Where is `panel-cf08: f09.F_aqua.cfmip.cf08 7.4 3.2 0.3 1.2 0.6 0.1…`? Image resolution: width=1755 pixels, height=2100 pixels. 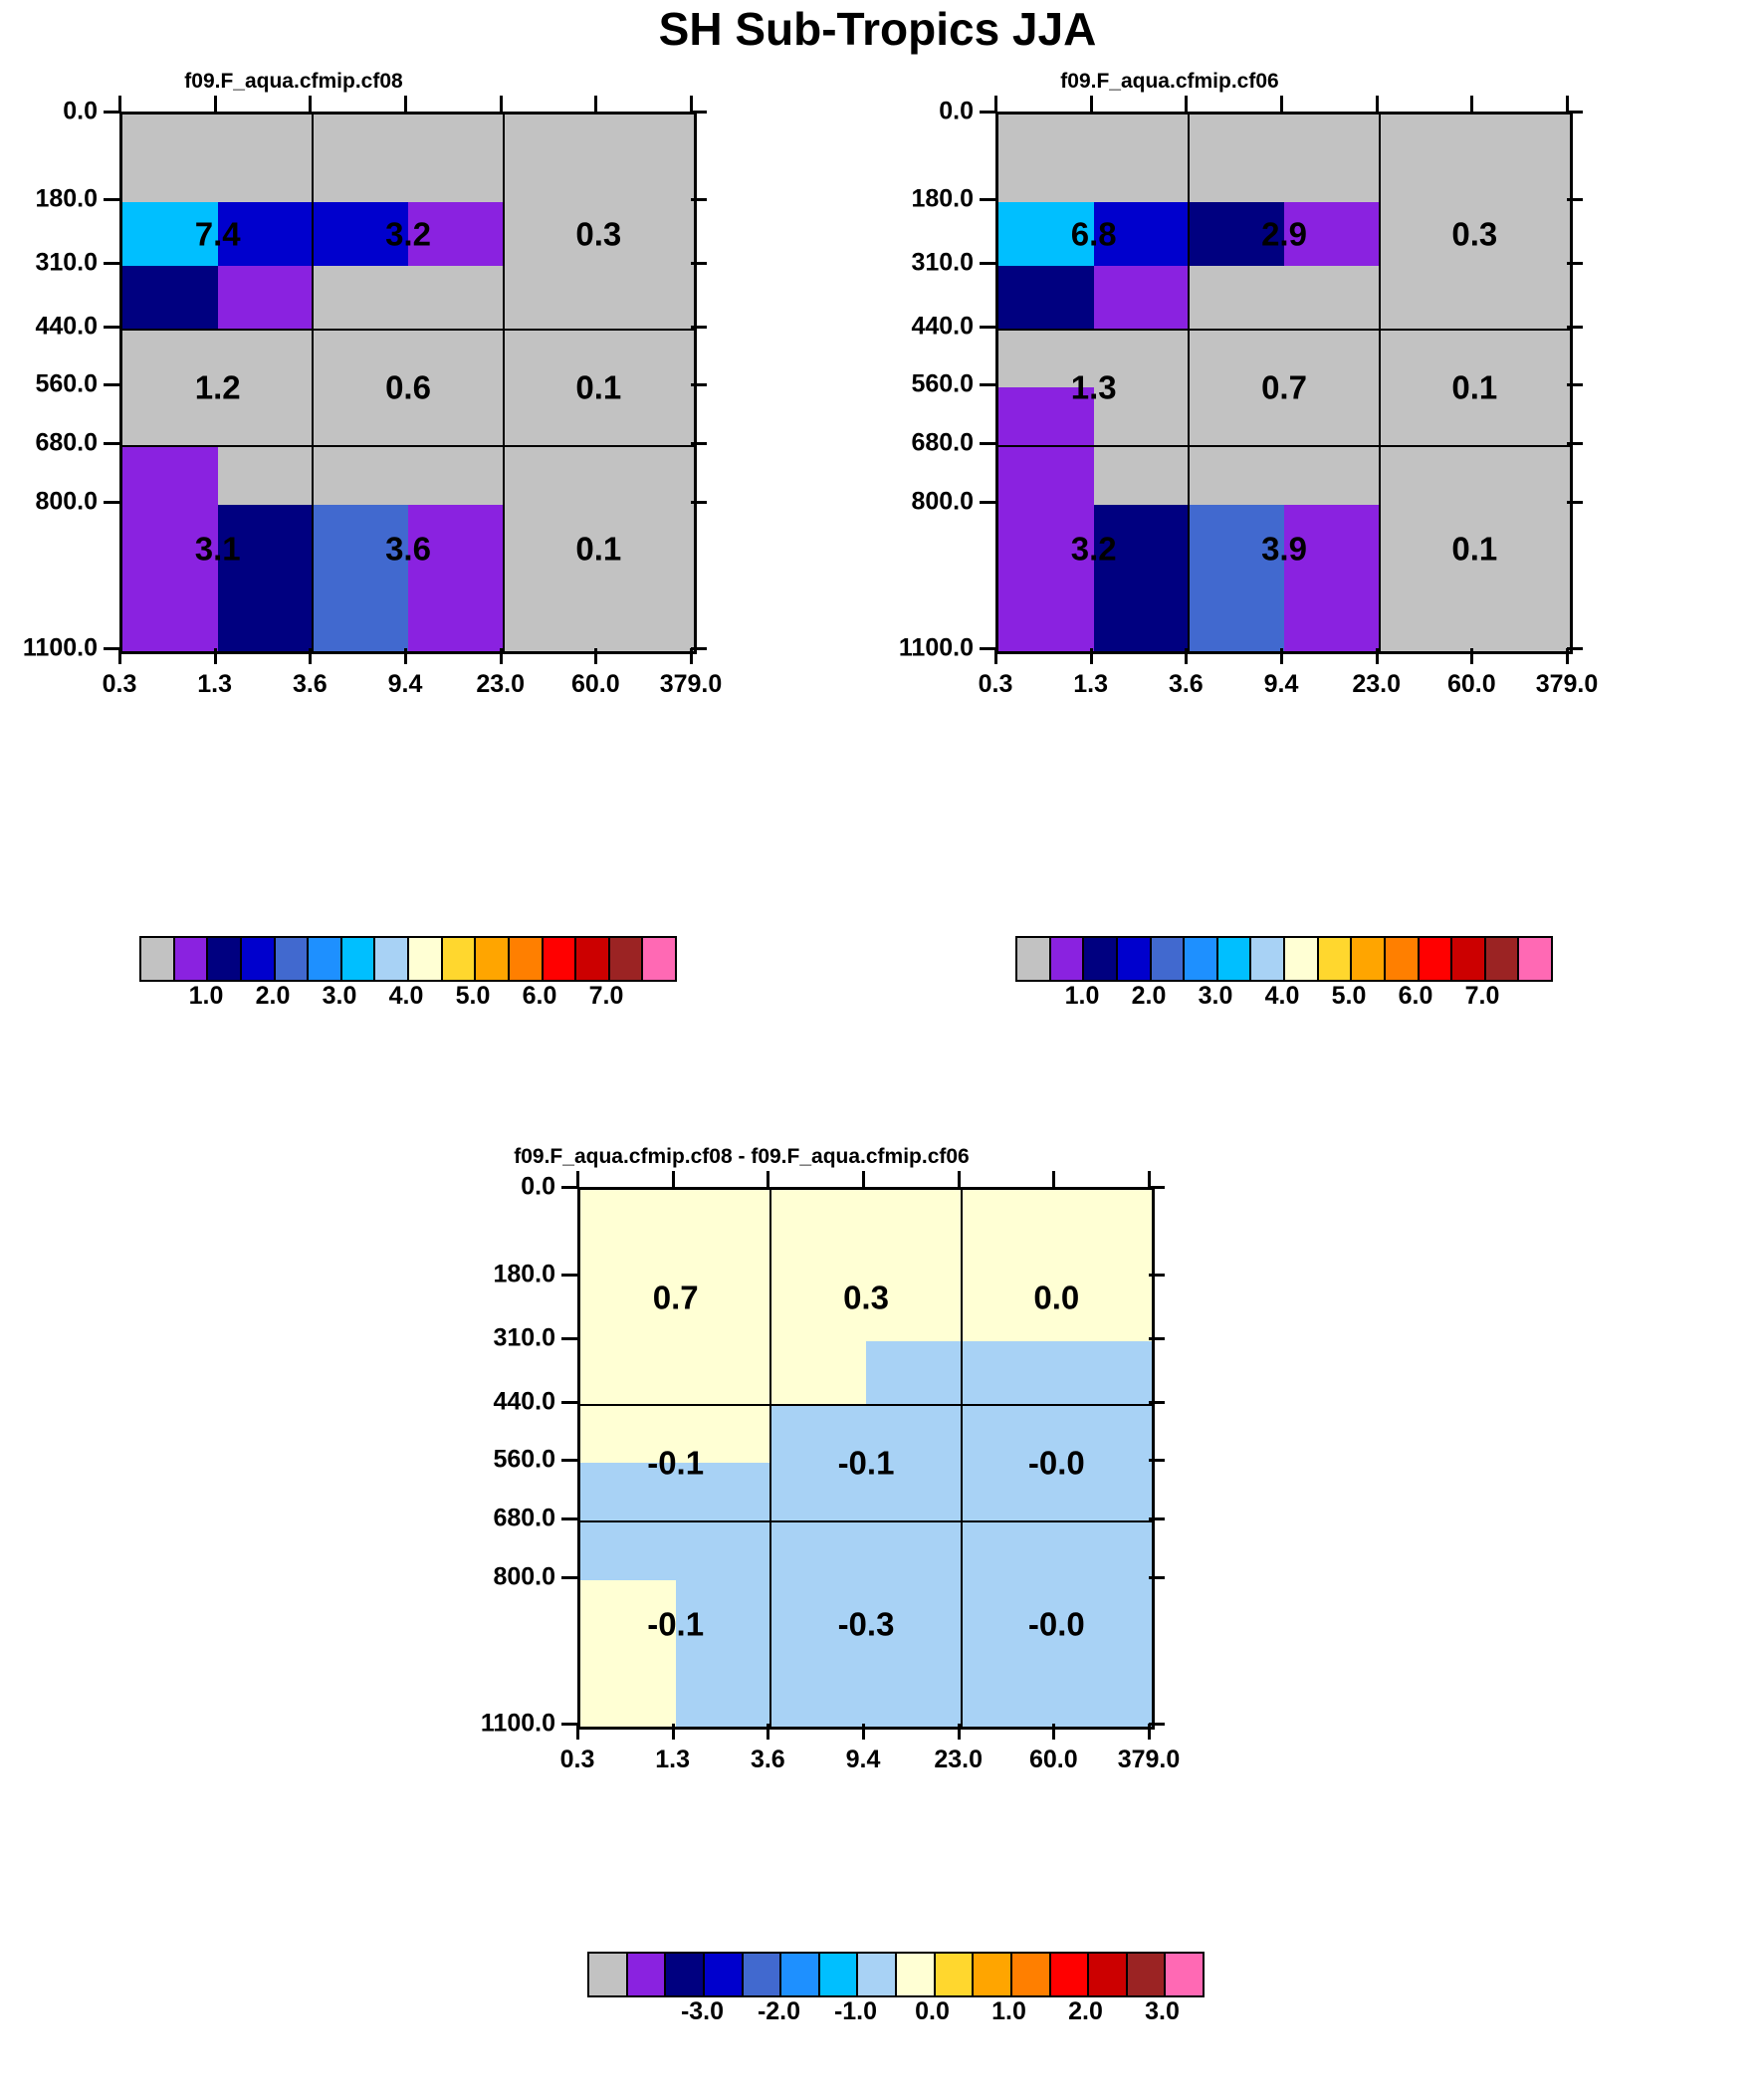 panel-cf08: f09.F_aqua.cfmip.cf08 7.4 3.2 0.3 1.2 0.6 0.1… is located at coordinates (423, 383).